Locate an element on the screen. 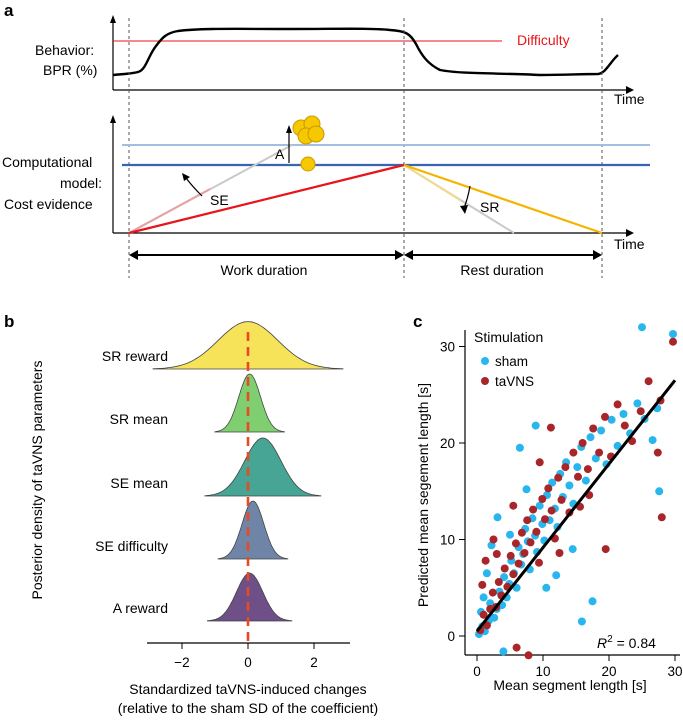  legend-tavns-label: taVNS is located at coordinates (514, 381).